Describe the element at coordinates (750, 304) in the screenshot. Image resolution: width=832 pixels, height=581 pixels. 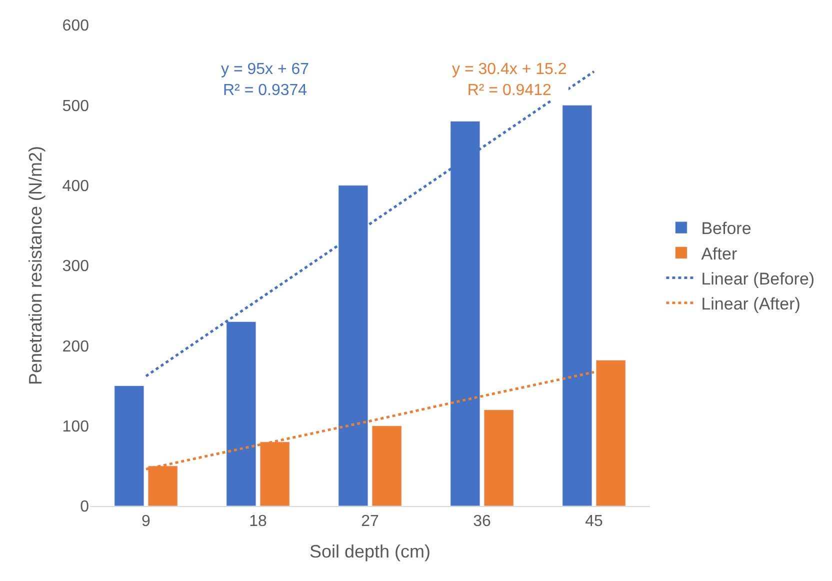
I see `legend-label: Linear (After)` at that location.